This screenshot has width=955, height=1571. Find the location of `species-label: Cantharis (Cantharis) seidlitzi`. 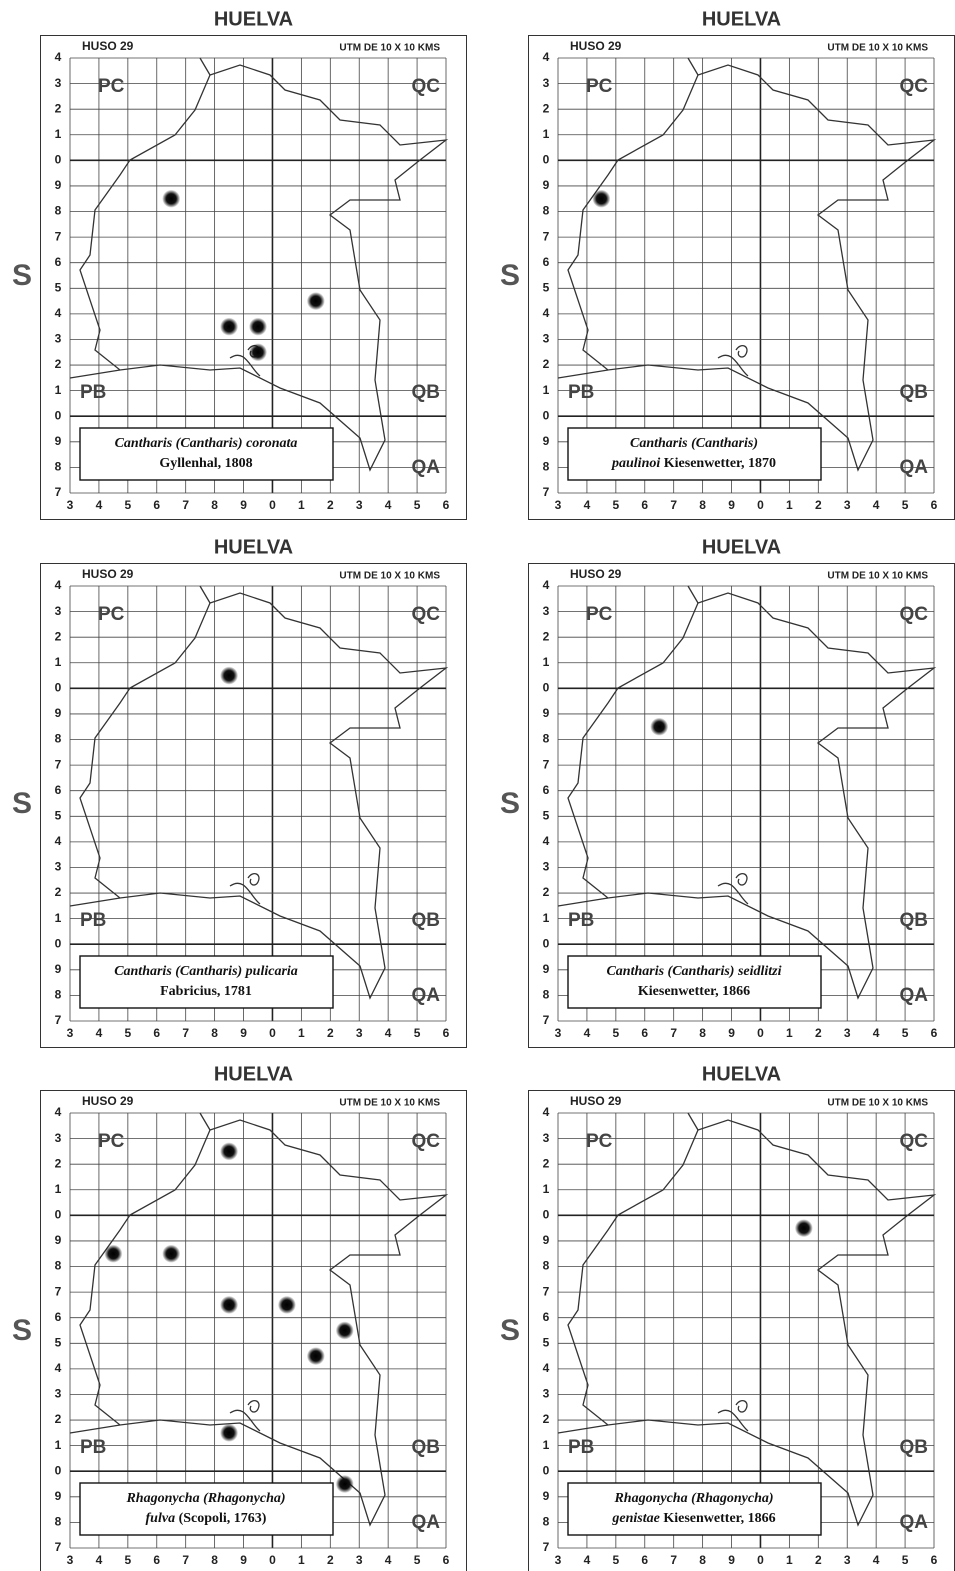

species-label: Cantharis (Cantharis) seidlitzi is located at coordinates (693, 971).